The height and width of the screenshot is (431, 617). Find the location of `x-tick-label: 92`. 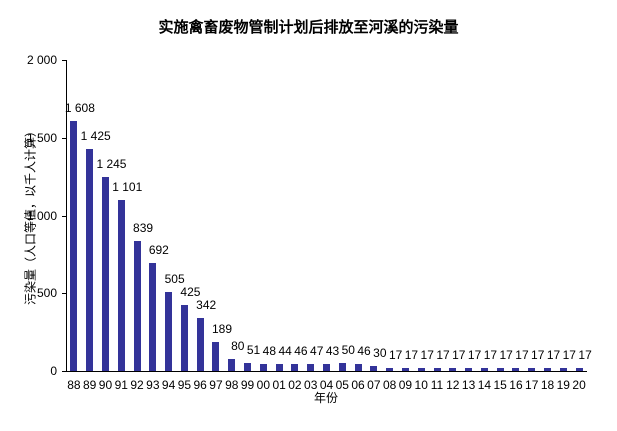

x-tick-label: 92 is located at coordinates (137, 385).